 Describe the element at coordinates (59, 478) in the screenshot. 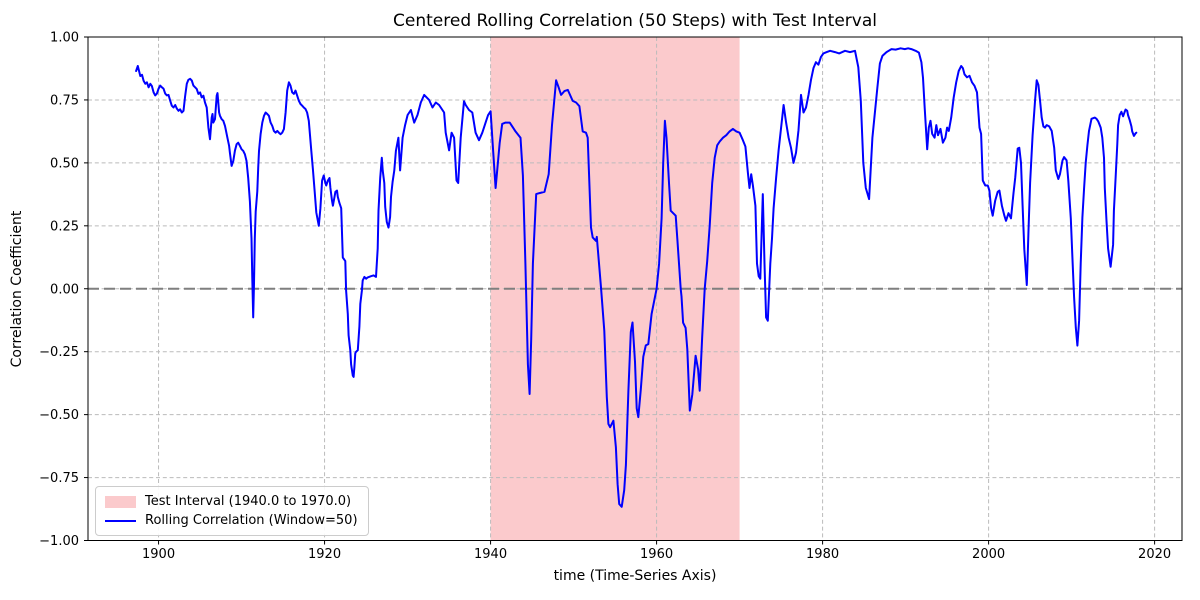

I see `y-tick-label: −0.75` at that location.